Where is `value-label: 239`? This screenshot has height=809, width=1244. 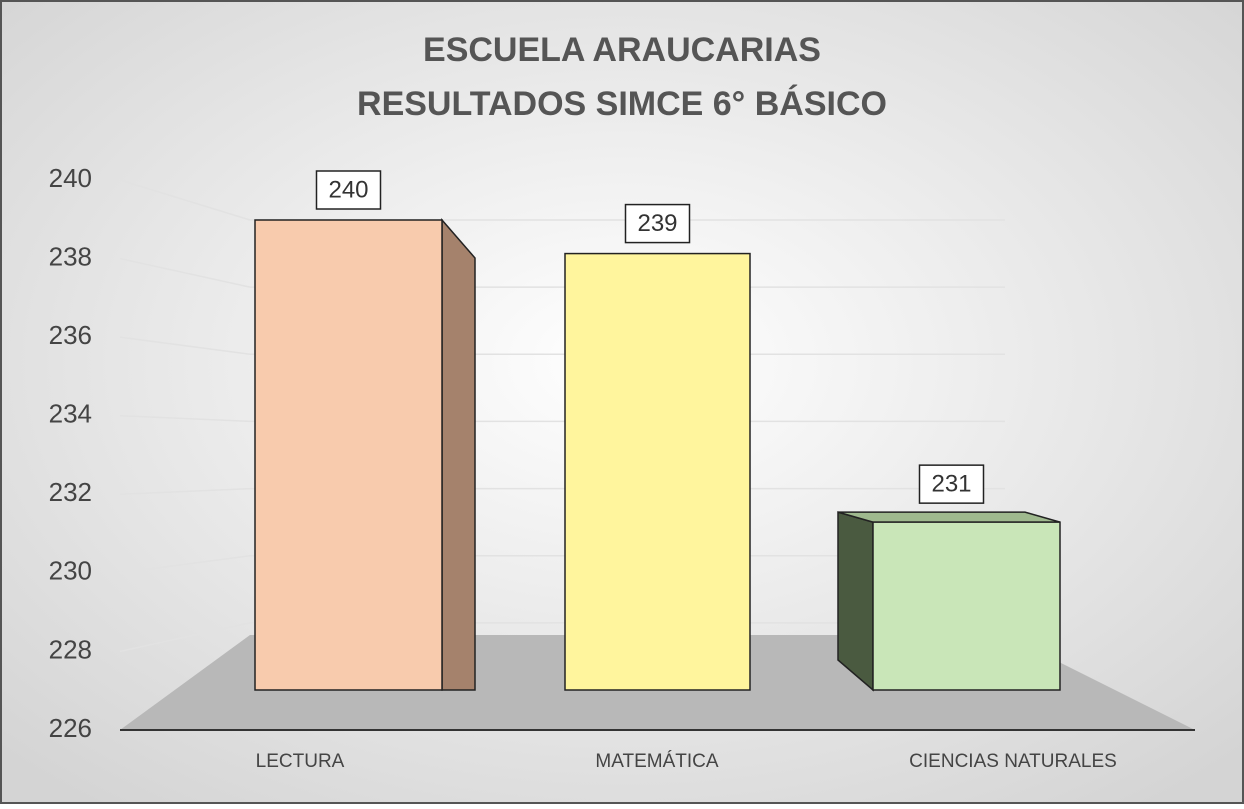 value-label: 239 is located at coordinates (657, 223).